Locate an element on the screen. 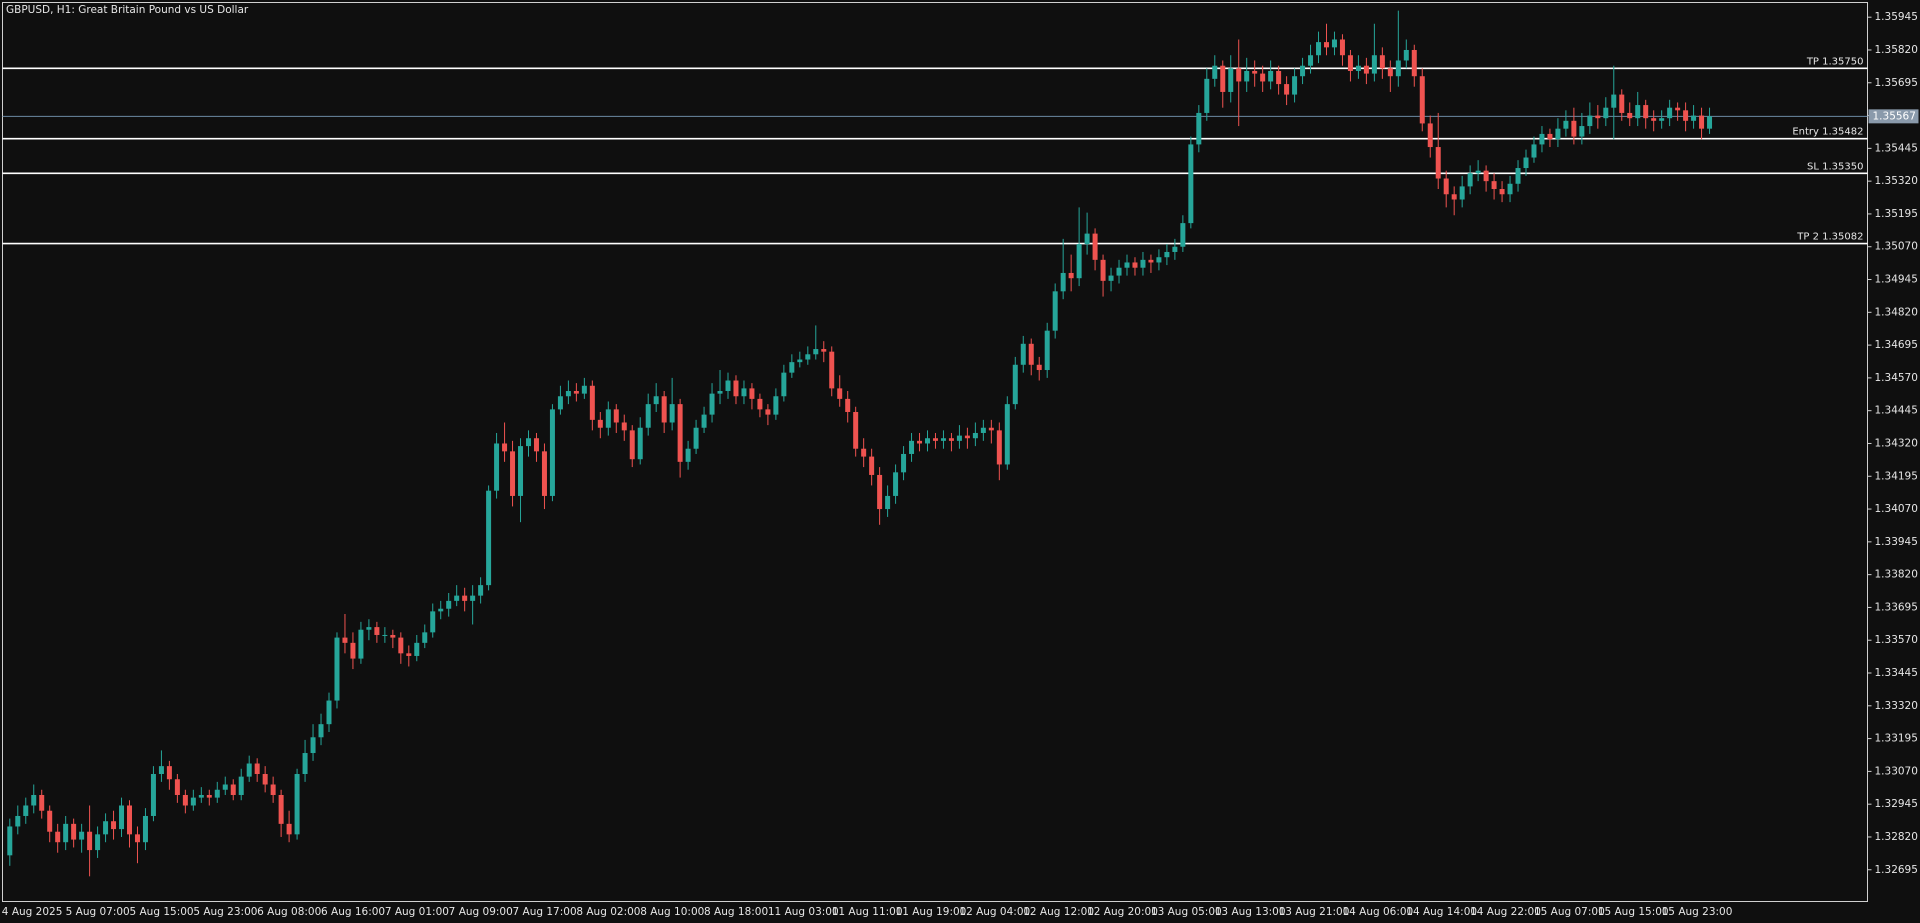 This screenshot has height=923, width=1920. y-tick-label: 1.33570 is located at coordinates (1896, 640).